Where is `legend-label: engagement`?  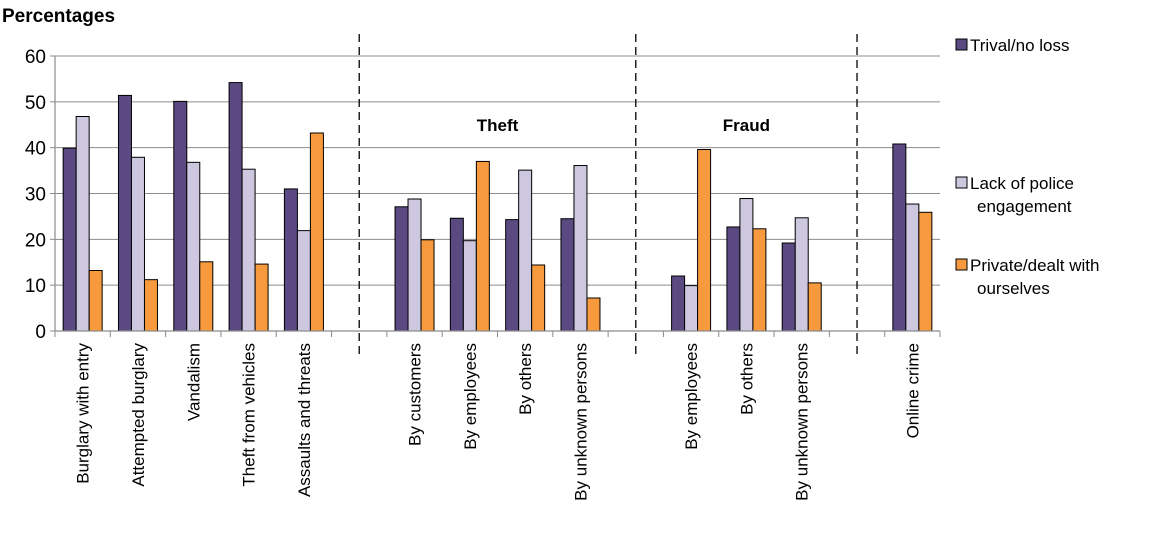
legend-label: engagement is located at coordinates (1024, 206).